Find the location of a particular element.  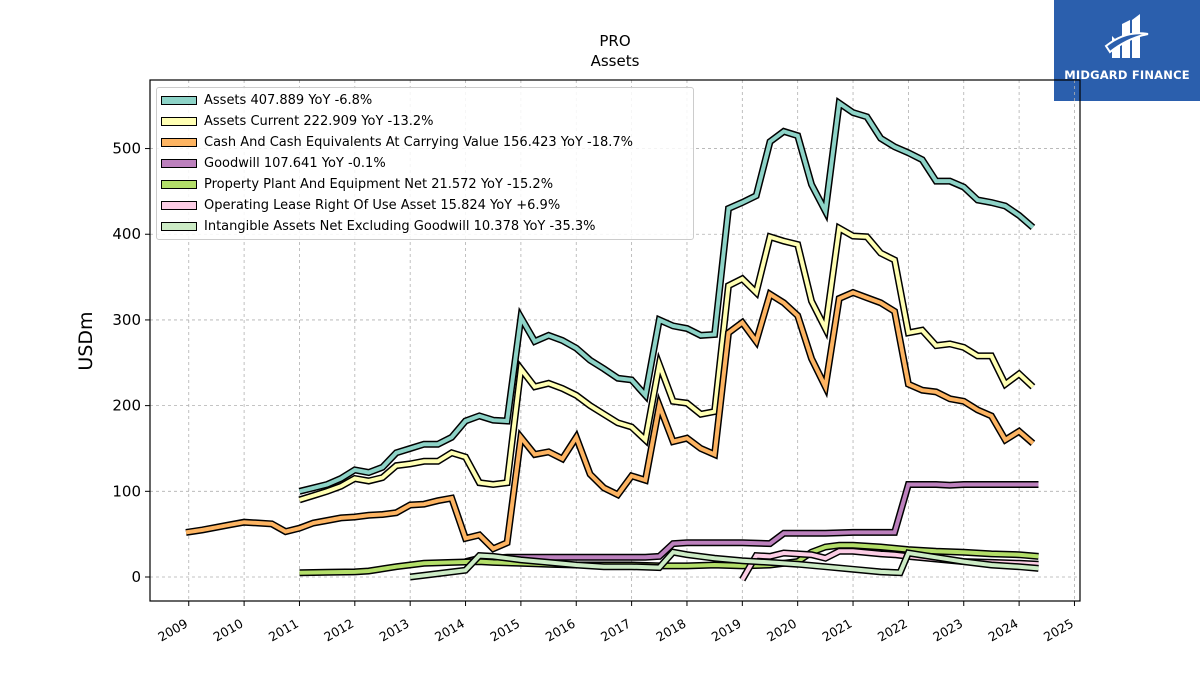

x-tick-label: 2011 is located at coordinates (283, 630).